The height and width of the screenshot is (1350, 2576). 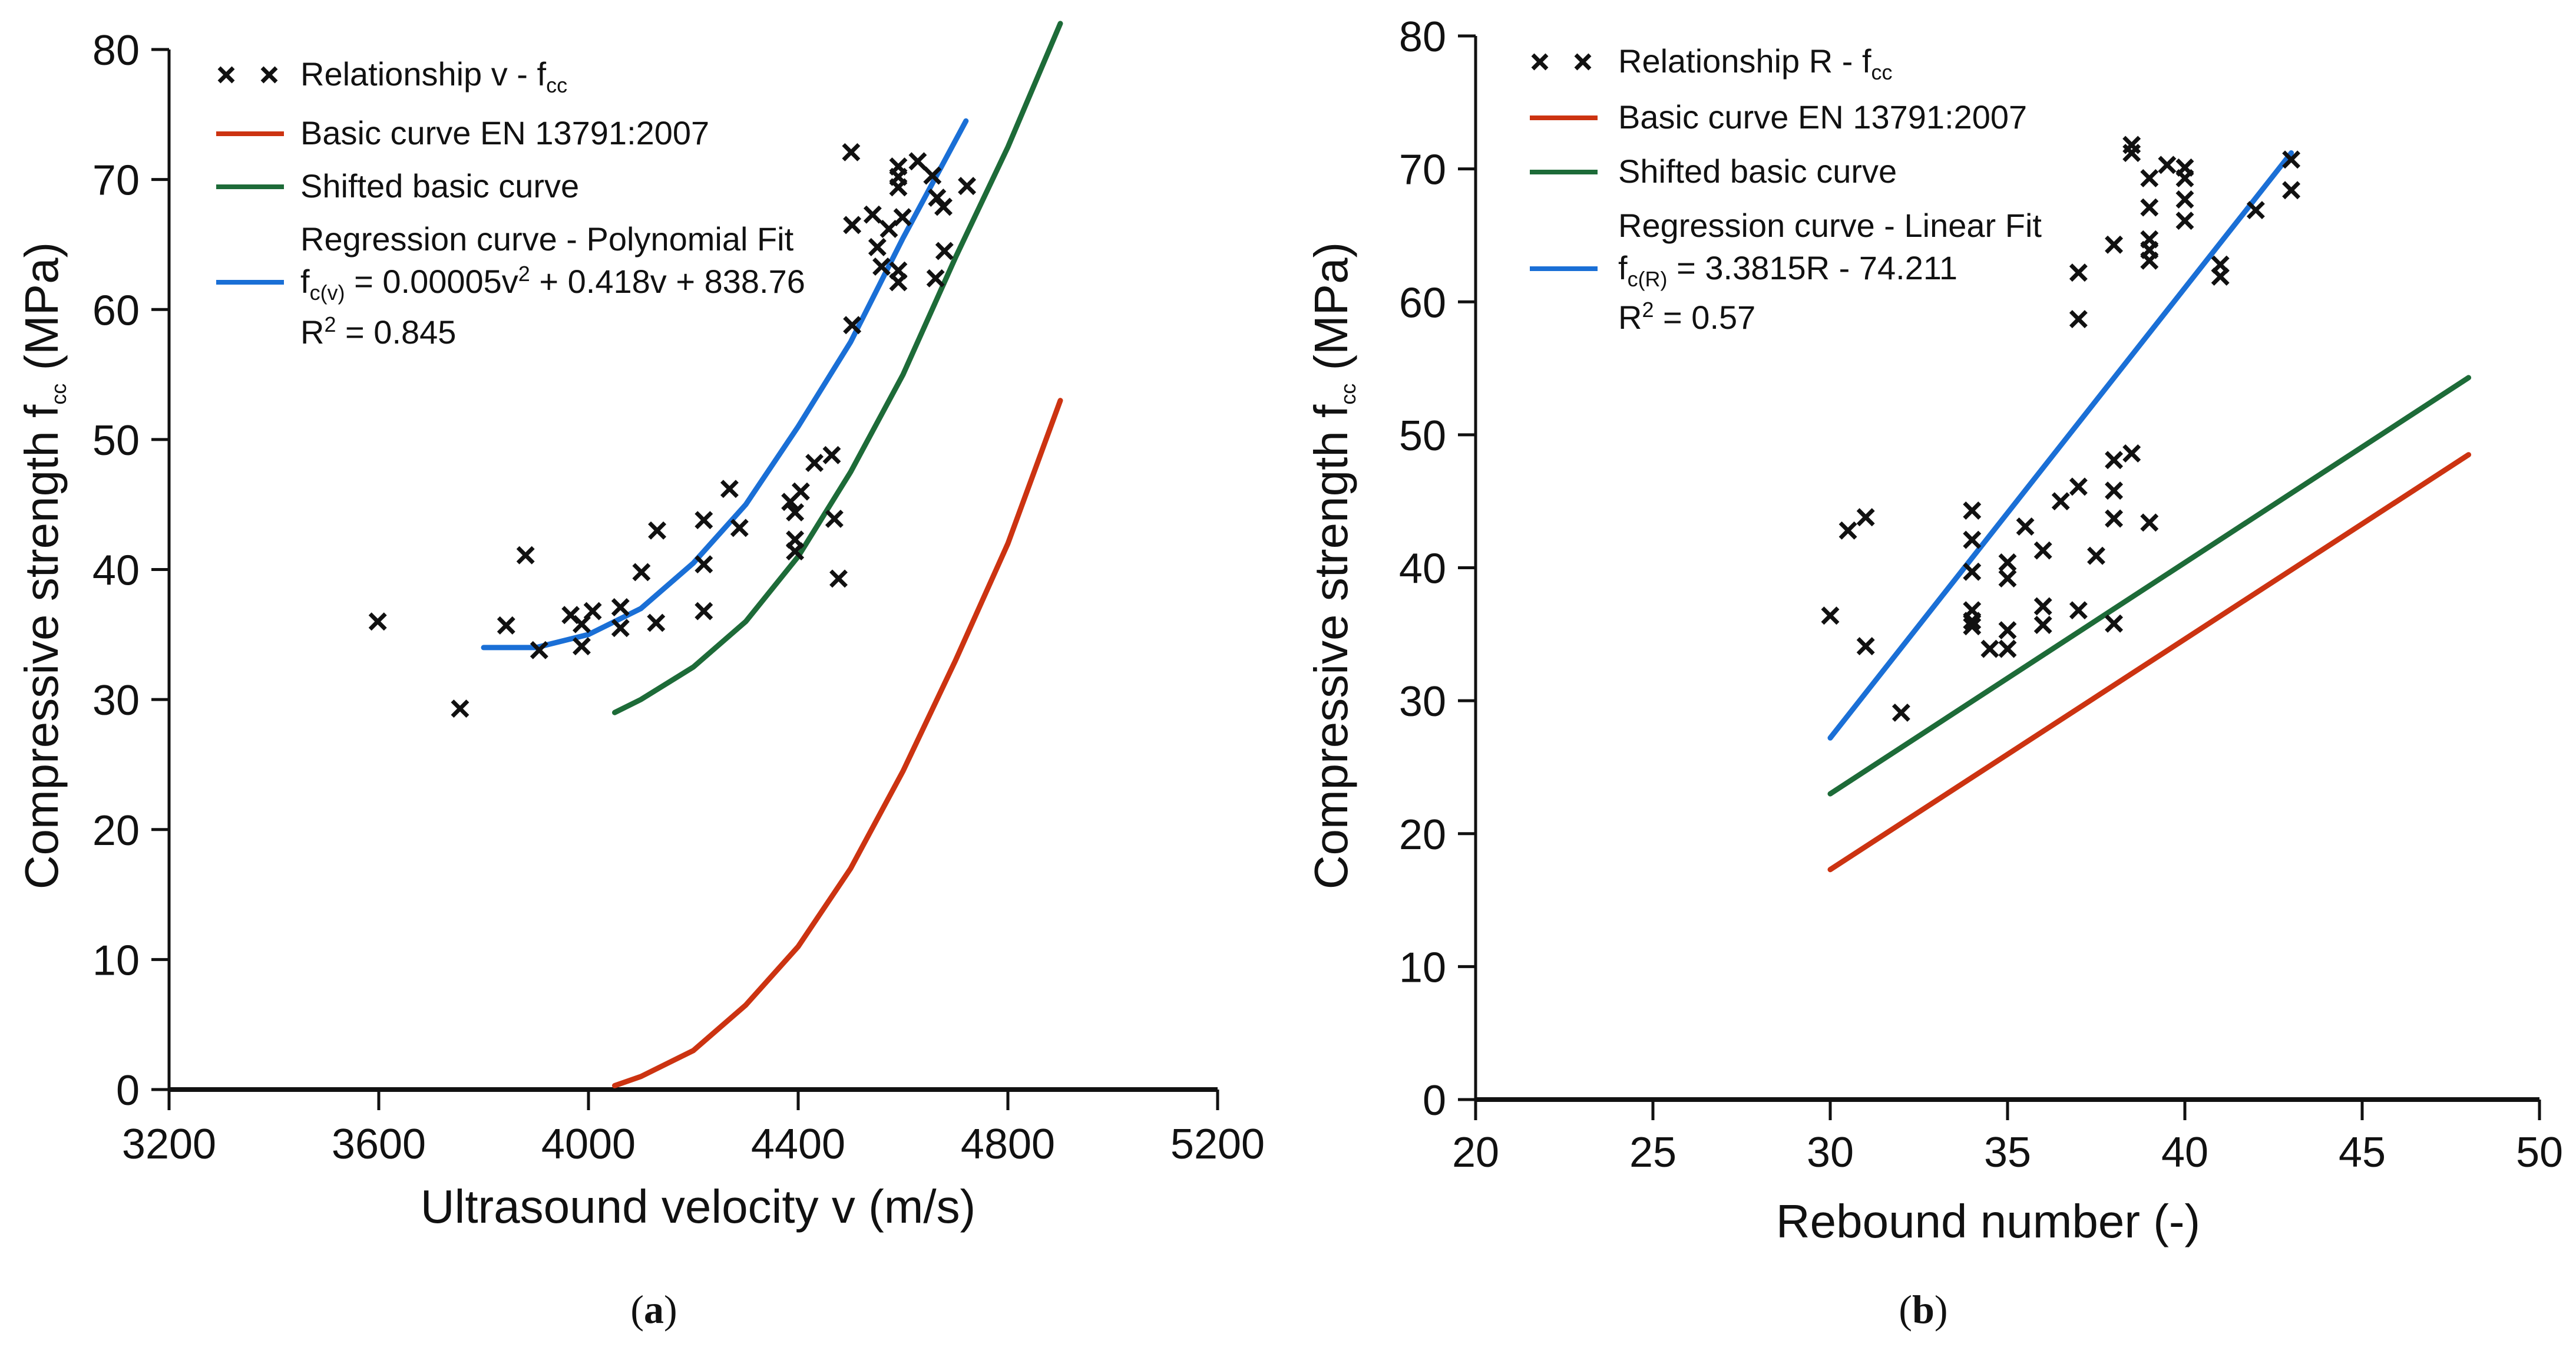 I want to click on regression-equation: fc(v) = 0.00005v2 + 0.418v + 838.76, so click(x=552, y=283).